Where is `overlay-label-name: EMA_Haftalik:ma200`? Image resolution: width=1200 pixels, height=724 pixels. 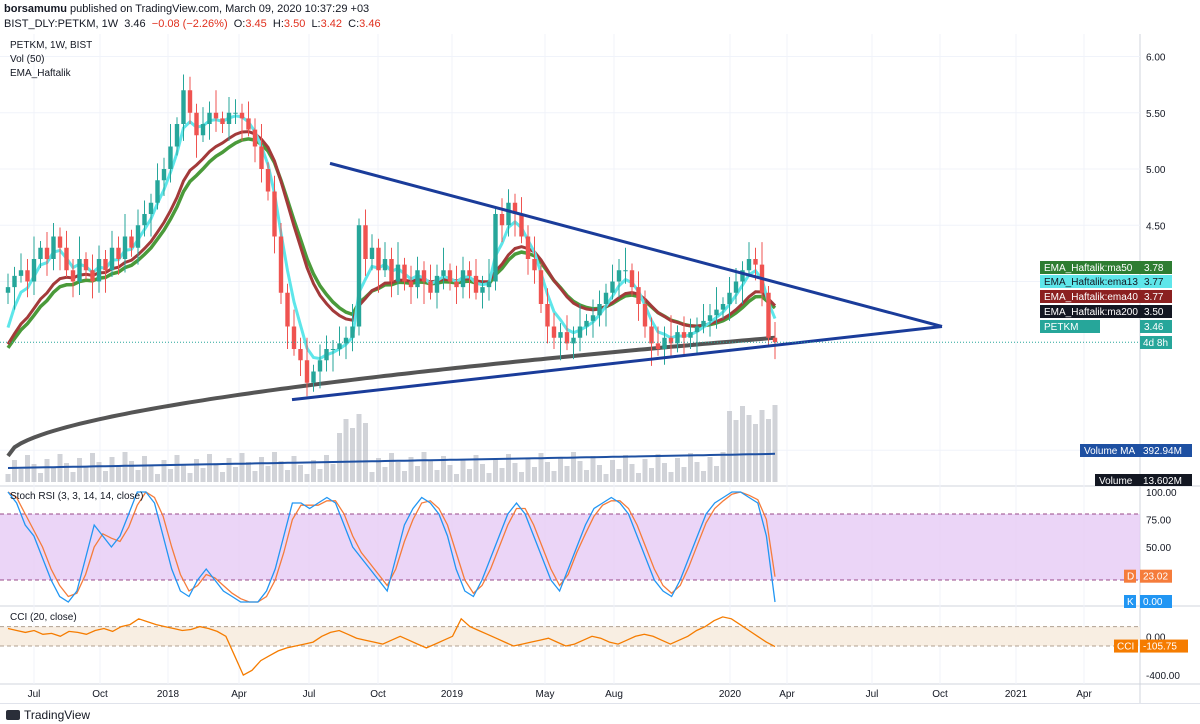 overlay-label-name: EMA_Haftalik:ma200 is located at coordinates (1091, 312).